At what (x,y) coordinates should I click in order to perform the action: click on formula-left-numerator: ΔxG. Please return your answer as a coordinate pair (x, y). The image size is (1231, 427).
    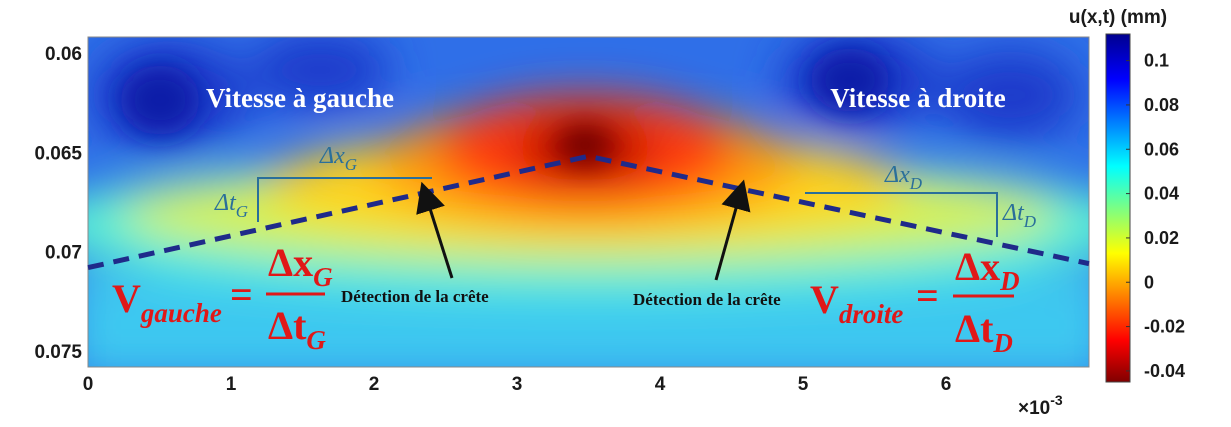
    Looking at the image, I should click on (300, 266).